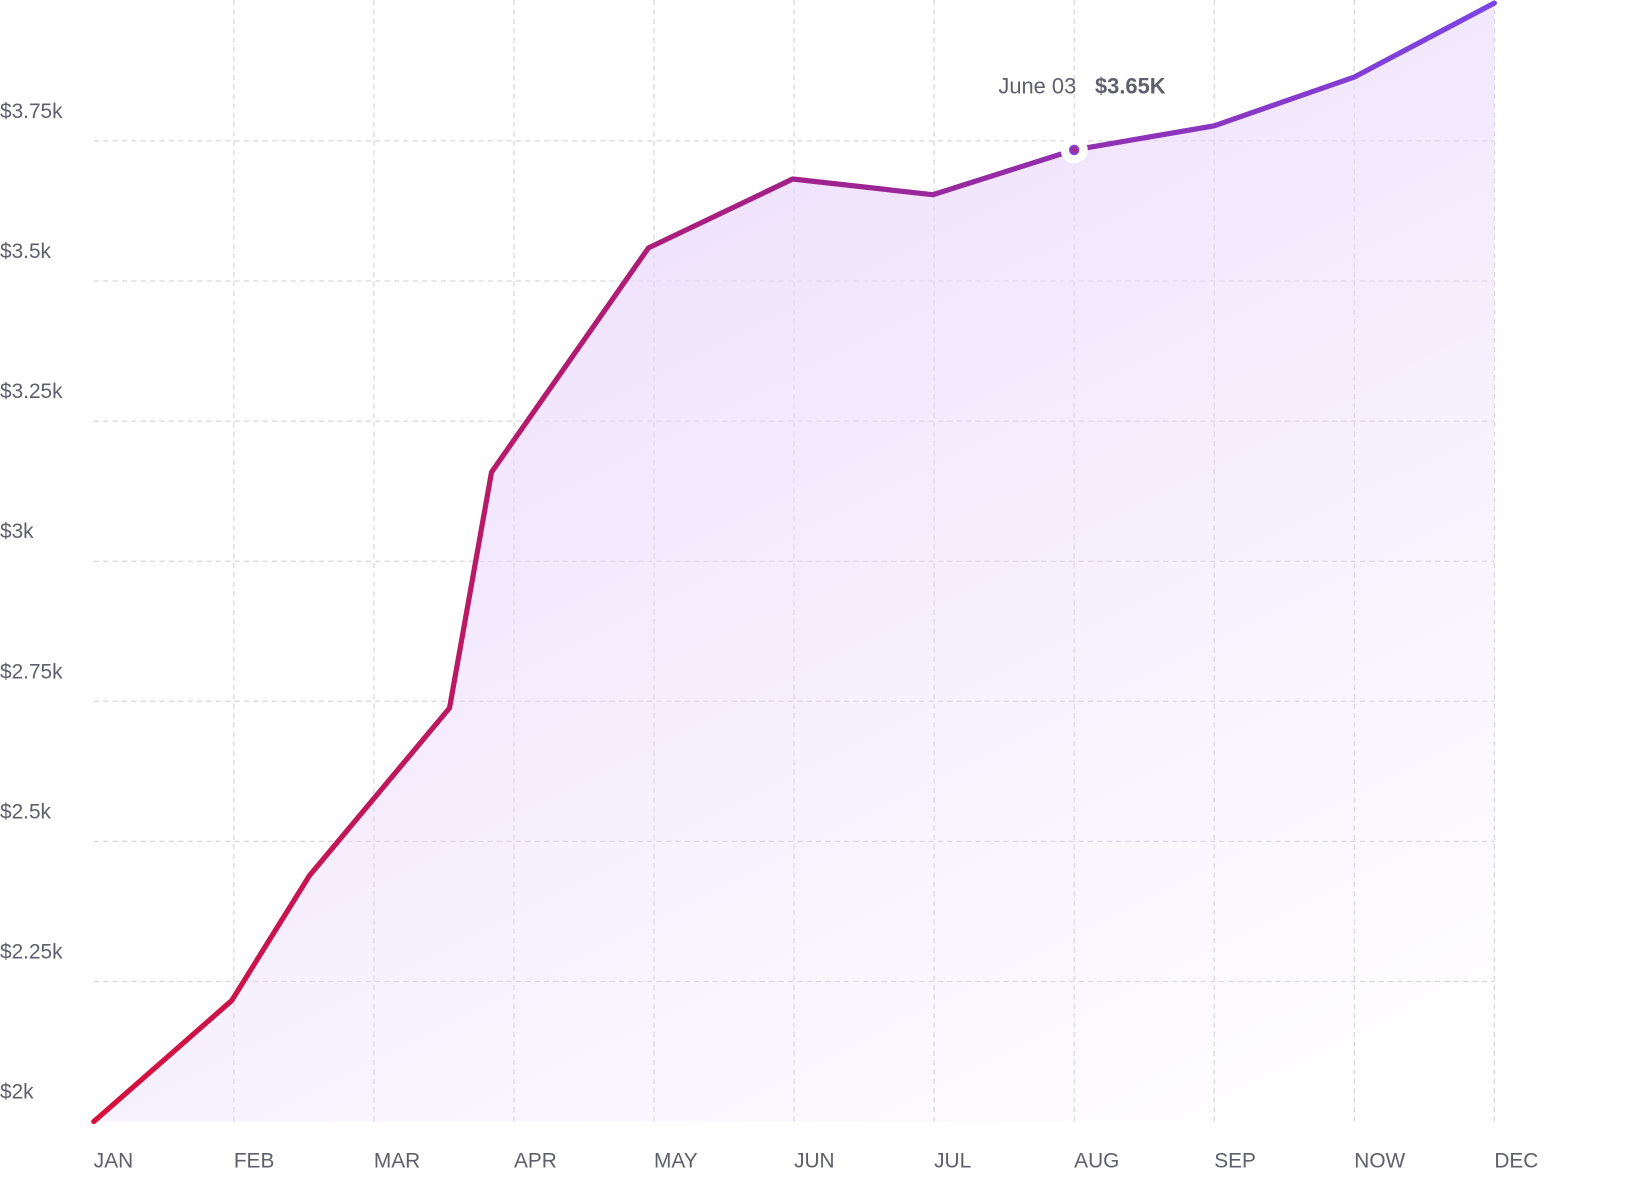 This screenshot has width=1634, height=1182. I want to click on x-tick-label: MAR, so click(397, 1160).